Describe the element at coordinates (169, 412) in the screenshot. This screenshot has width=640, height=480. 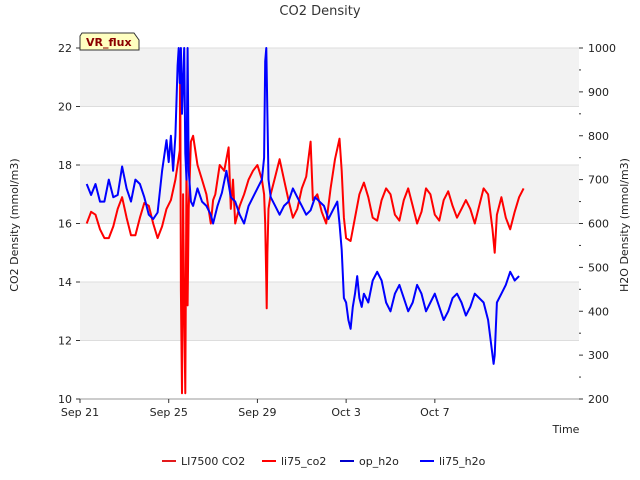
I see `x-tick-label: Sep 25` at that location.